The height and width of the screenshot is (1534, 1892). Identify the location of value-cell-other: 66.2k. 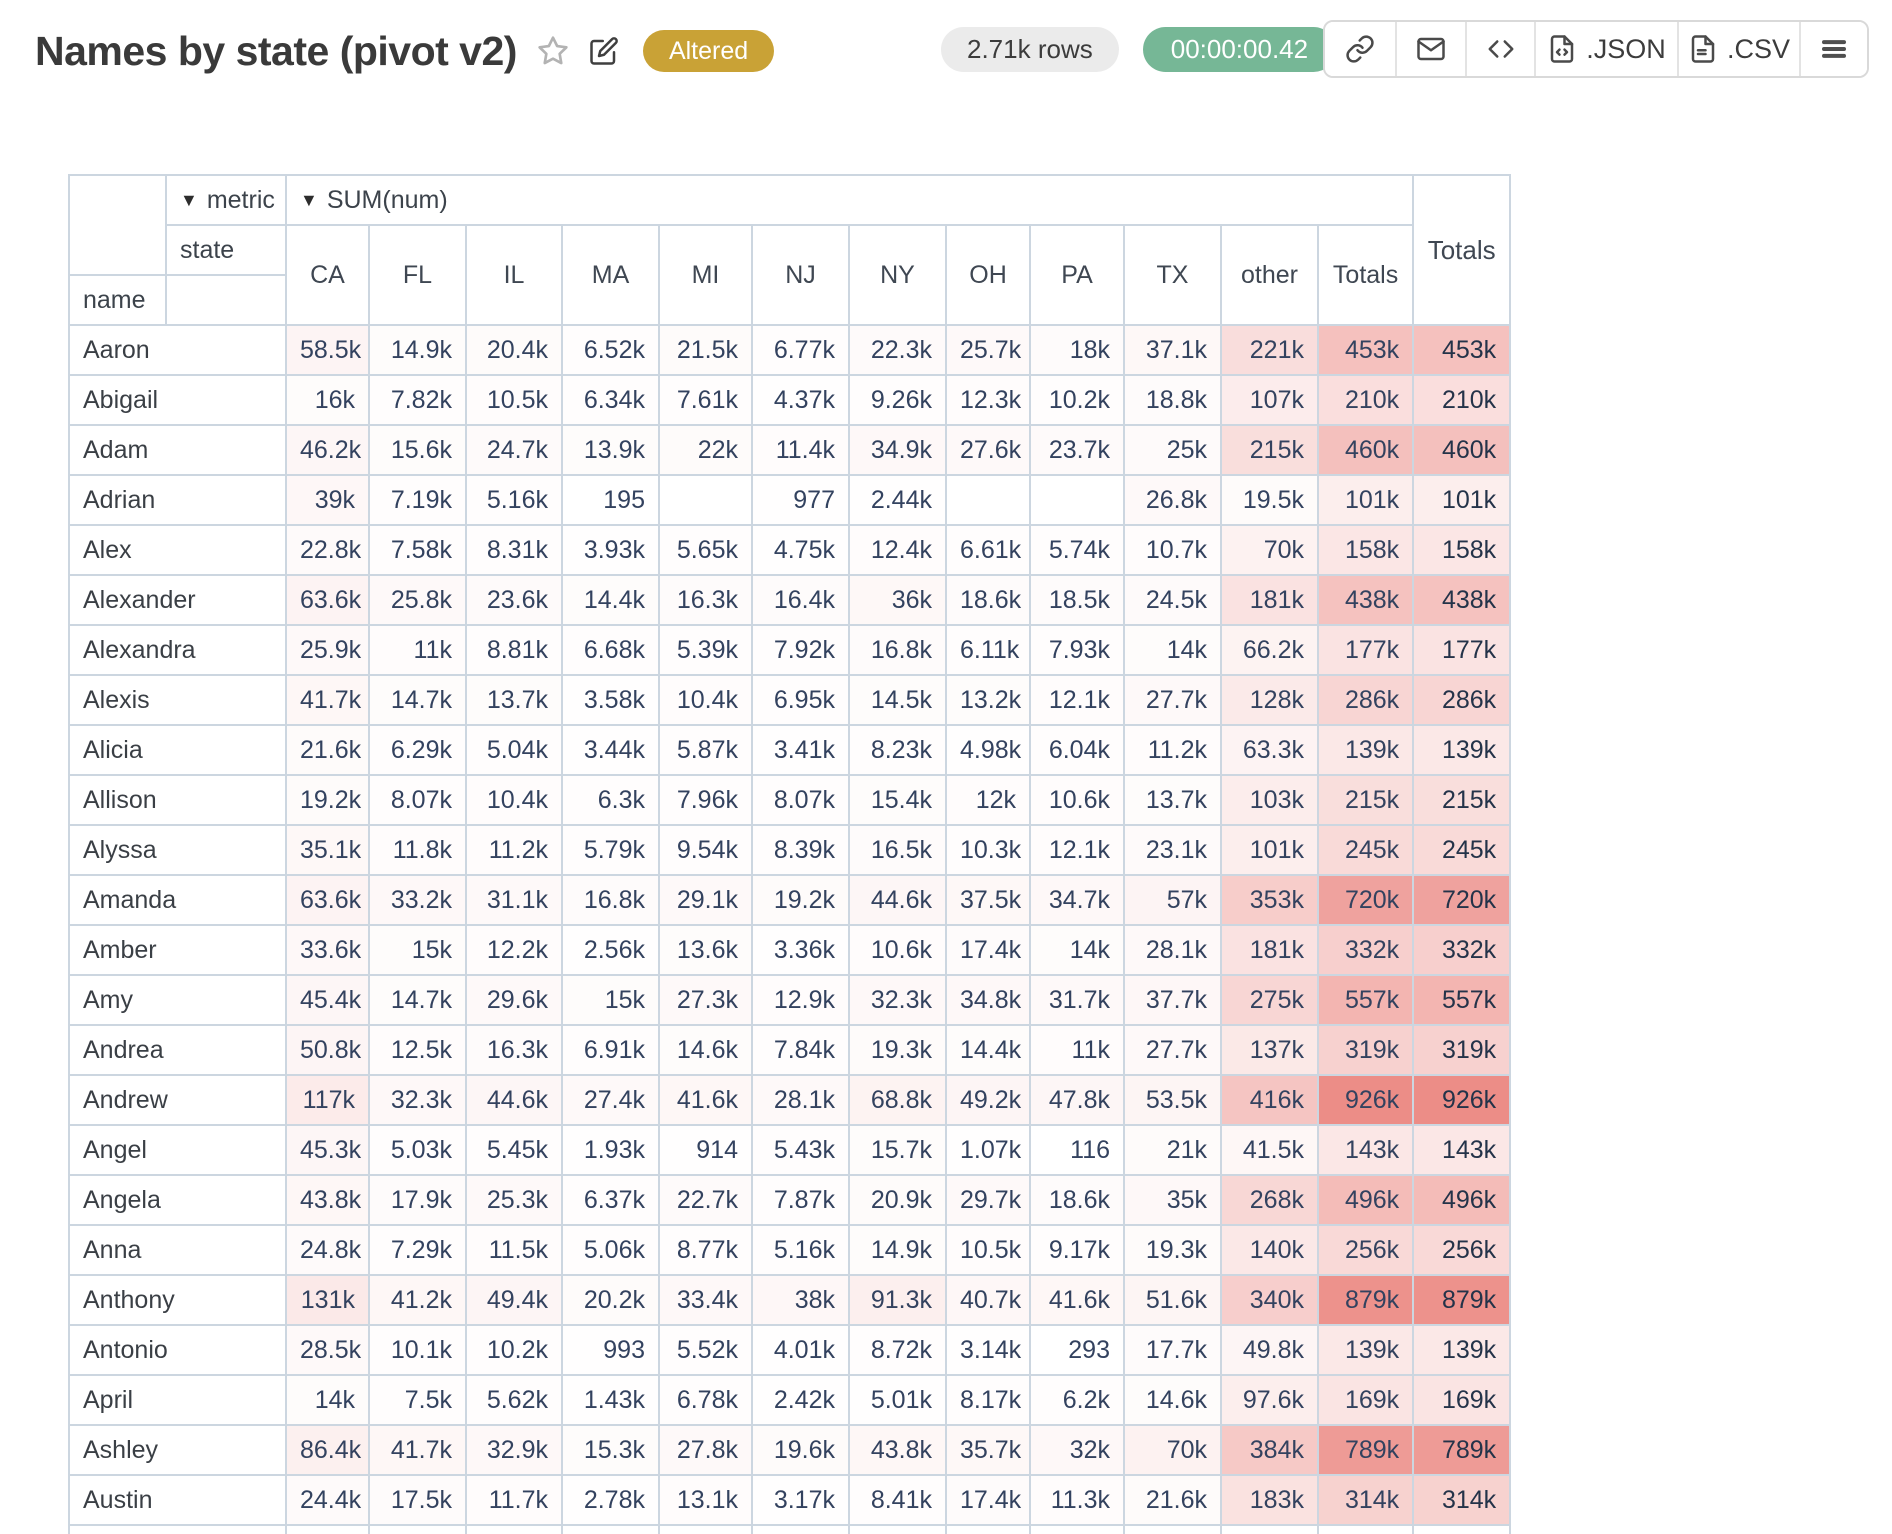
(1269, 650).